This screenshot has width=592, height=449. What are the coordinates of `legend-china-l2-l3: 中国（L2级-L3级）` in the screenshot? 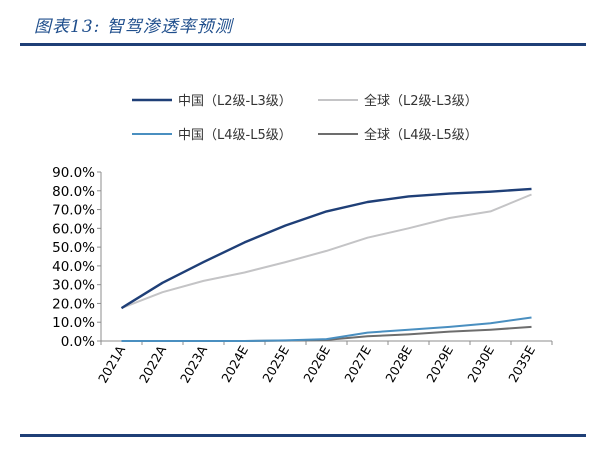 It's located at (212, 101).